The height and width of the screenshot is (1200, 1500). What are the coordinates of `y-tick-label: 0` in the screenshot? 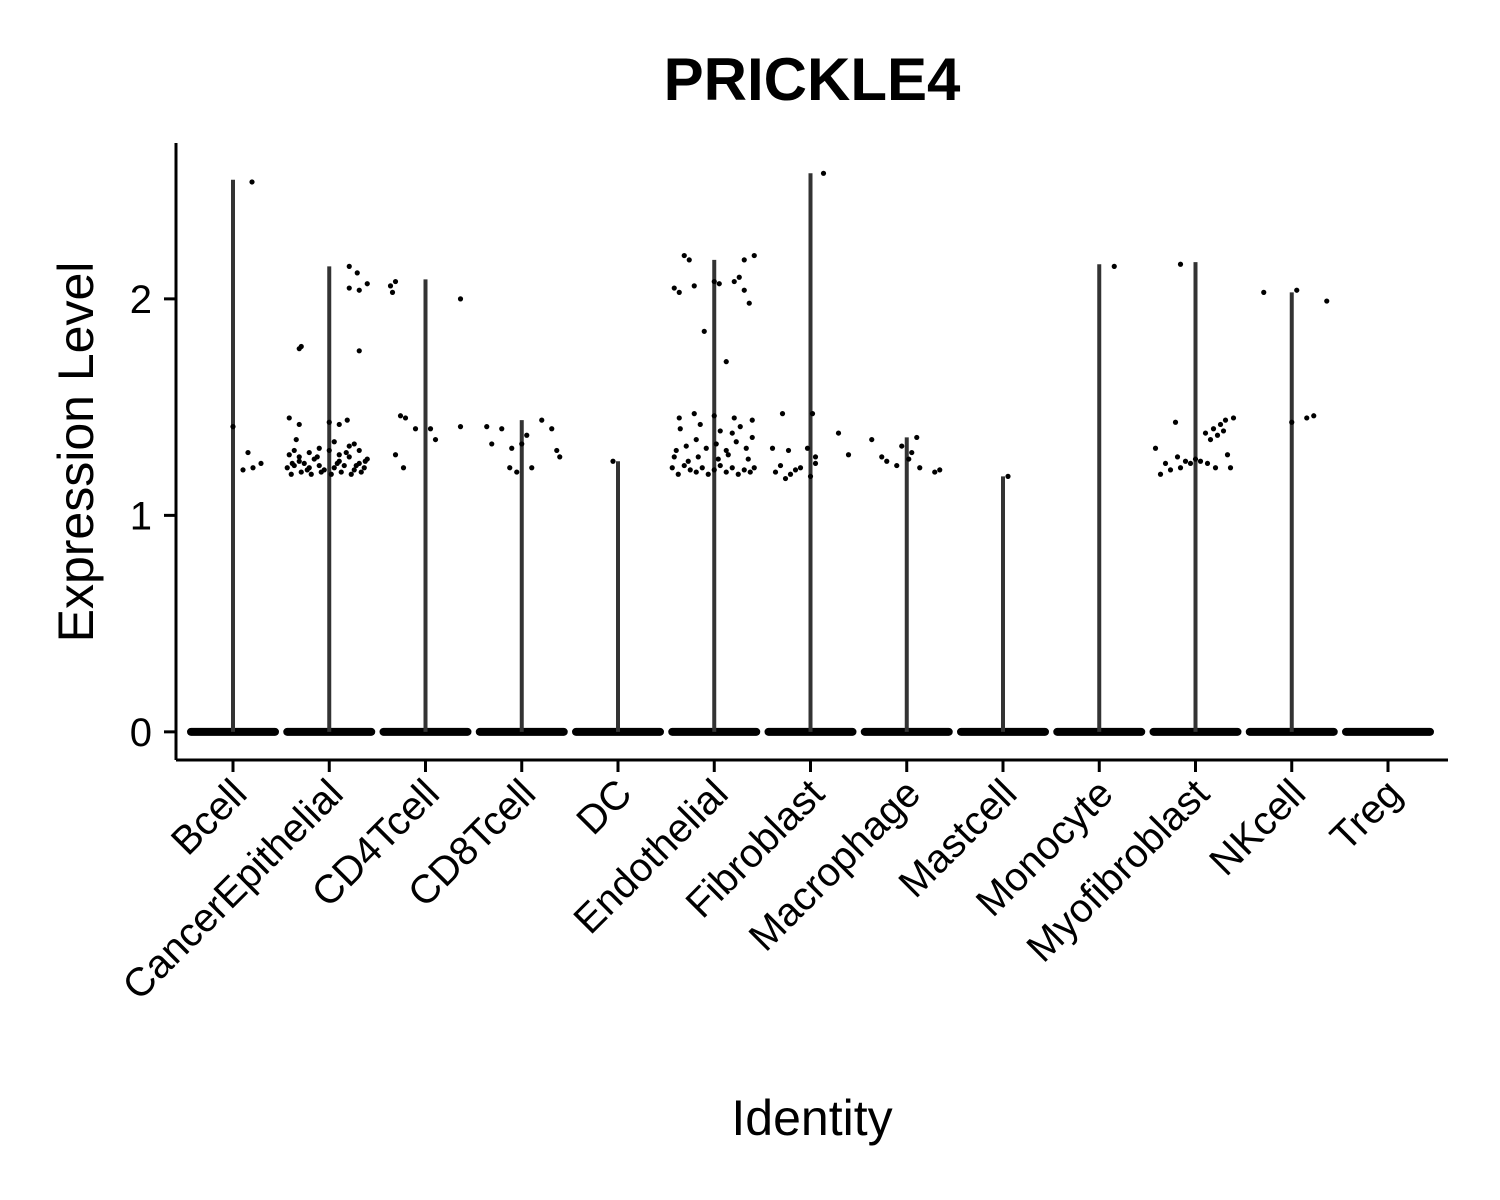 It's located at (141, 733).